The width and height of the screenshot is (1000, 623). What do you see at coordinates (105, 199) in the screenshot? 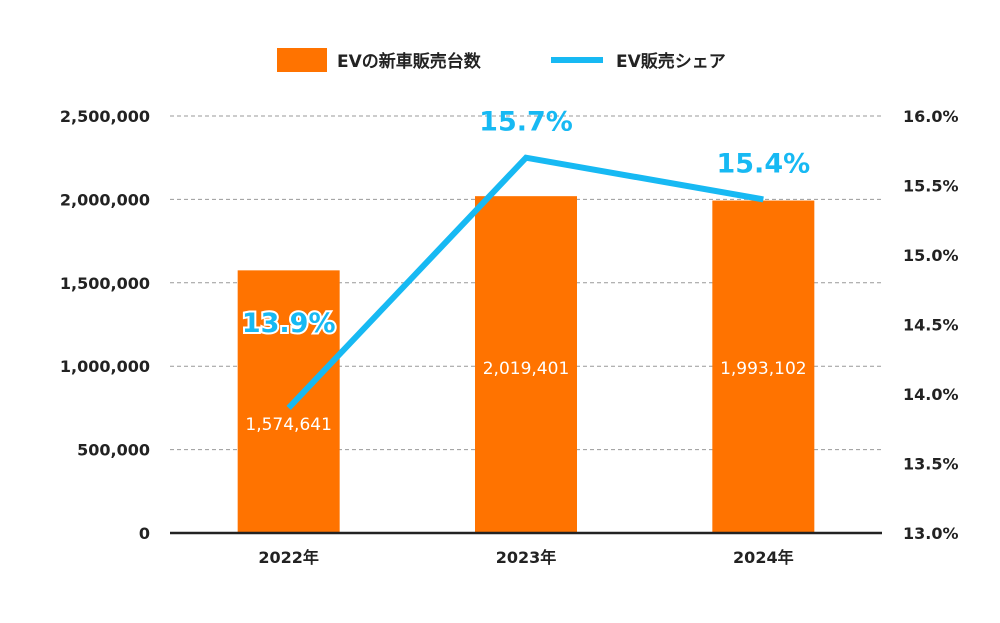
I see `left-tick-label: 2,000,000` at bounding box center [105, 199].